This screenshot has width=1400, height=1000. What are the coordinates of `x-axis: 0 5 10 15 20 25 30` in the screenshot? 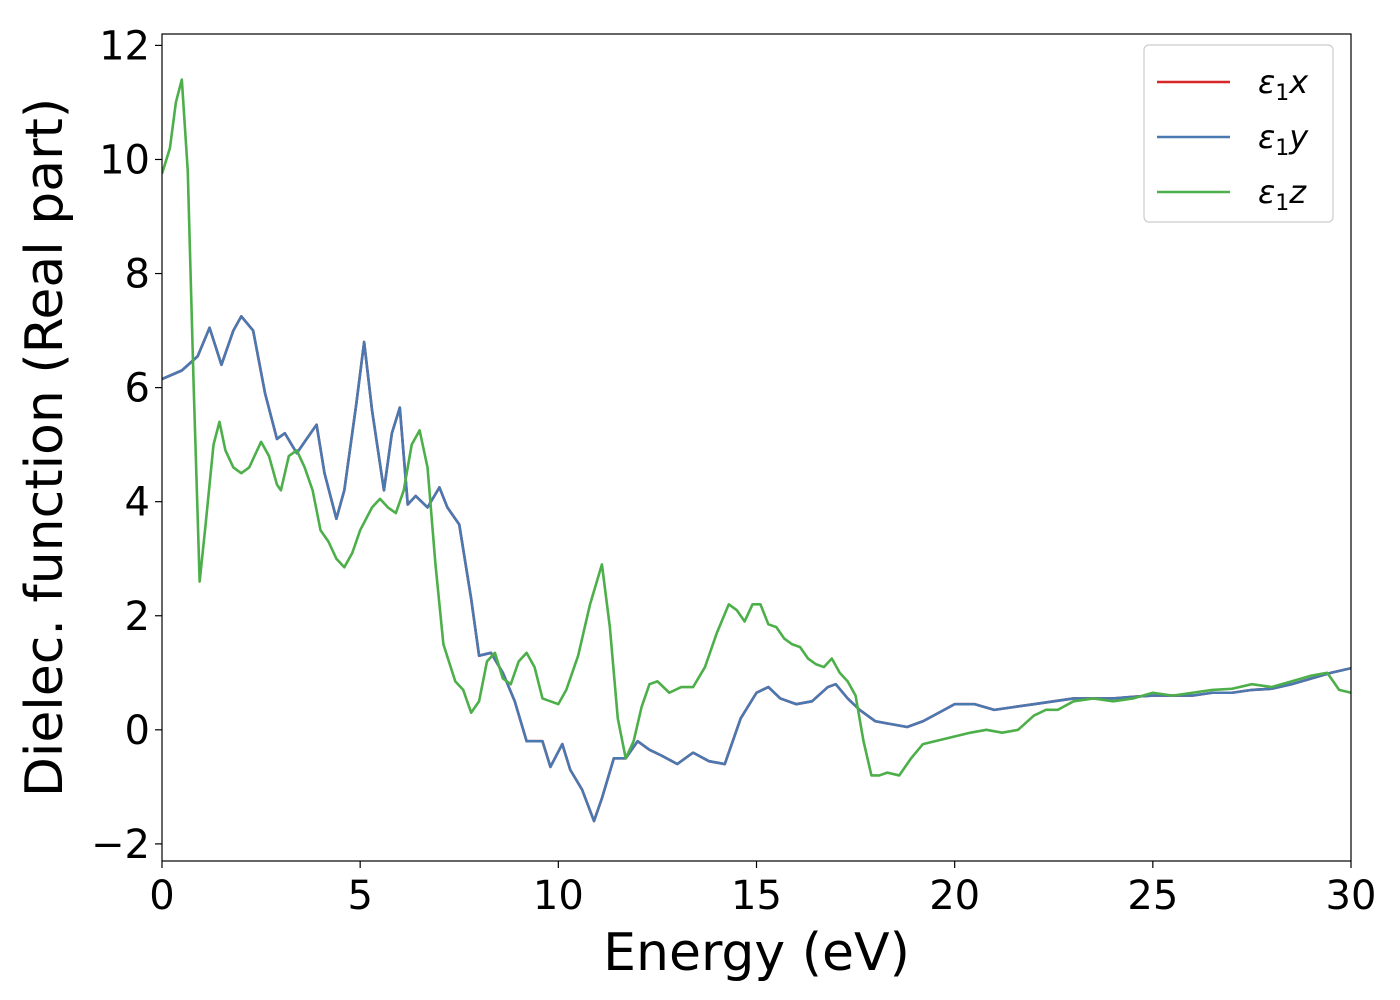 It's located at (762, 890).